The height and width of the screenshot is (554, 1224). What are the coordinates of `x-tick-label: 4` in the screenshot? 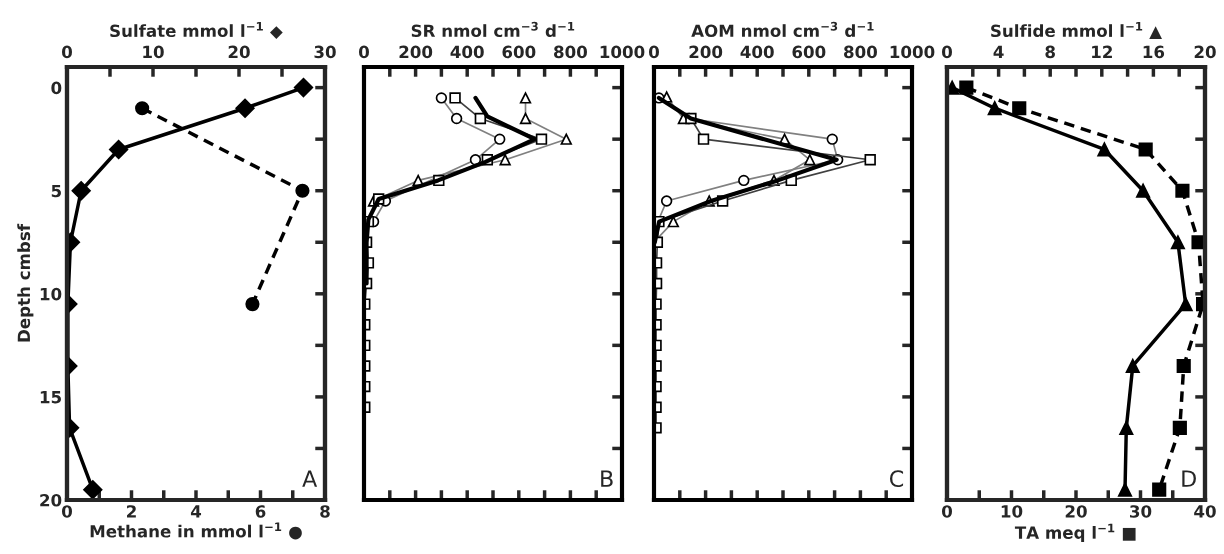 It's located at (196, 511).